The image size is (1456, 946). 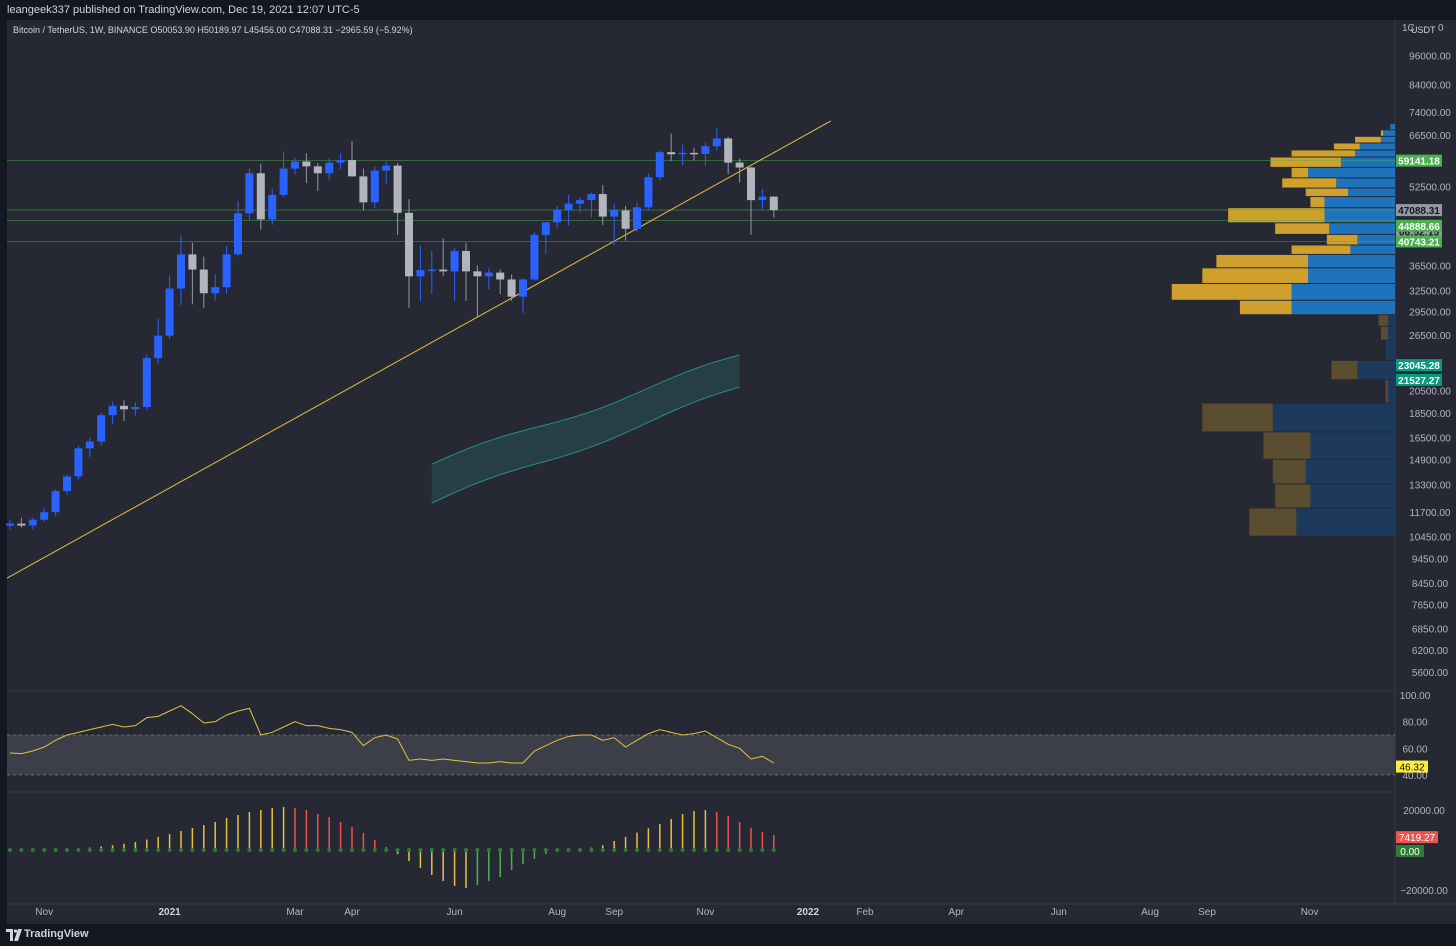 I want to click on price-axis-tick-label: 13300.00, so click(x=1430, y=485).